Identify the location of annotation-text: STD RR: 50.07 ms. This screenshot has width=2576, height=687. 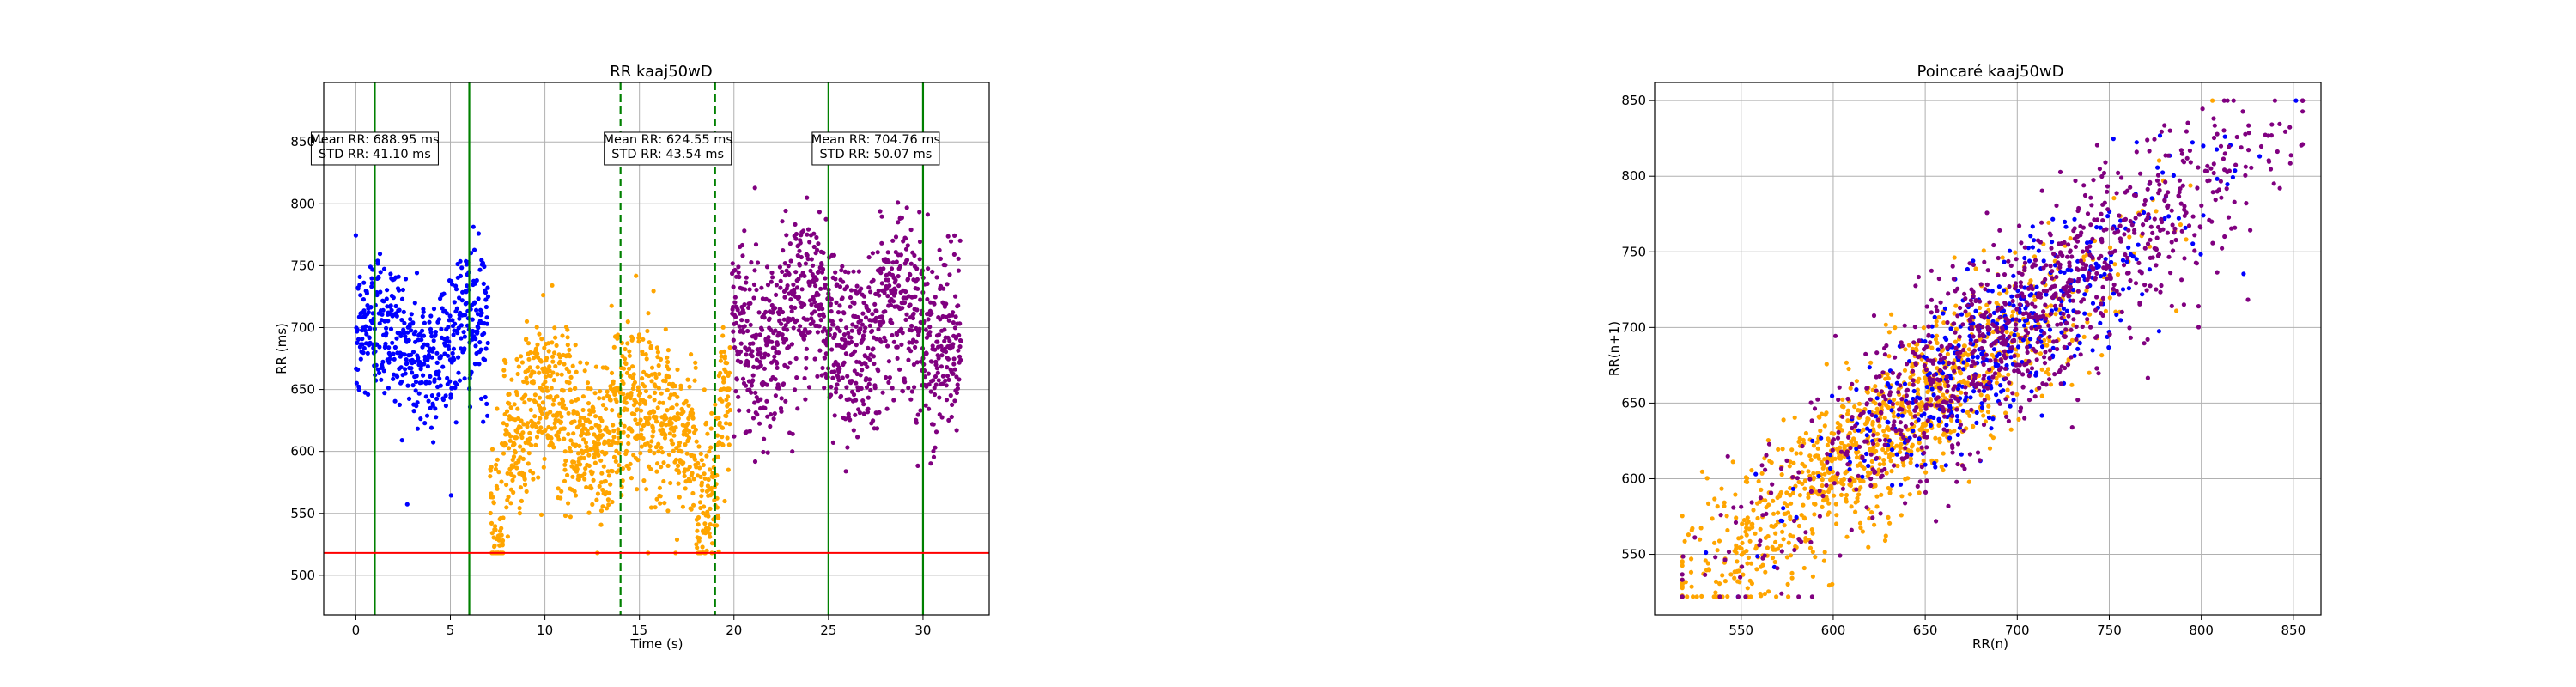
(876, 154).